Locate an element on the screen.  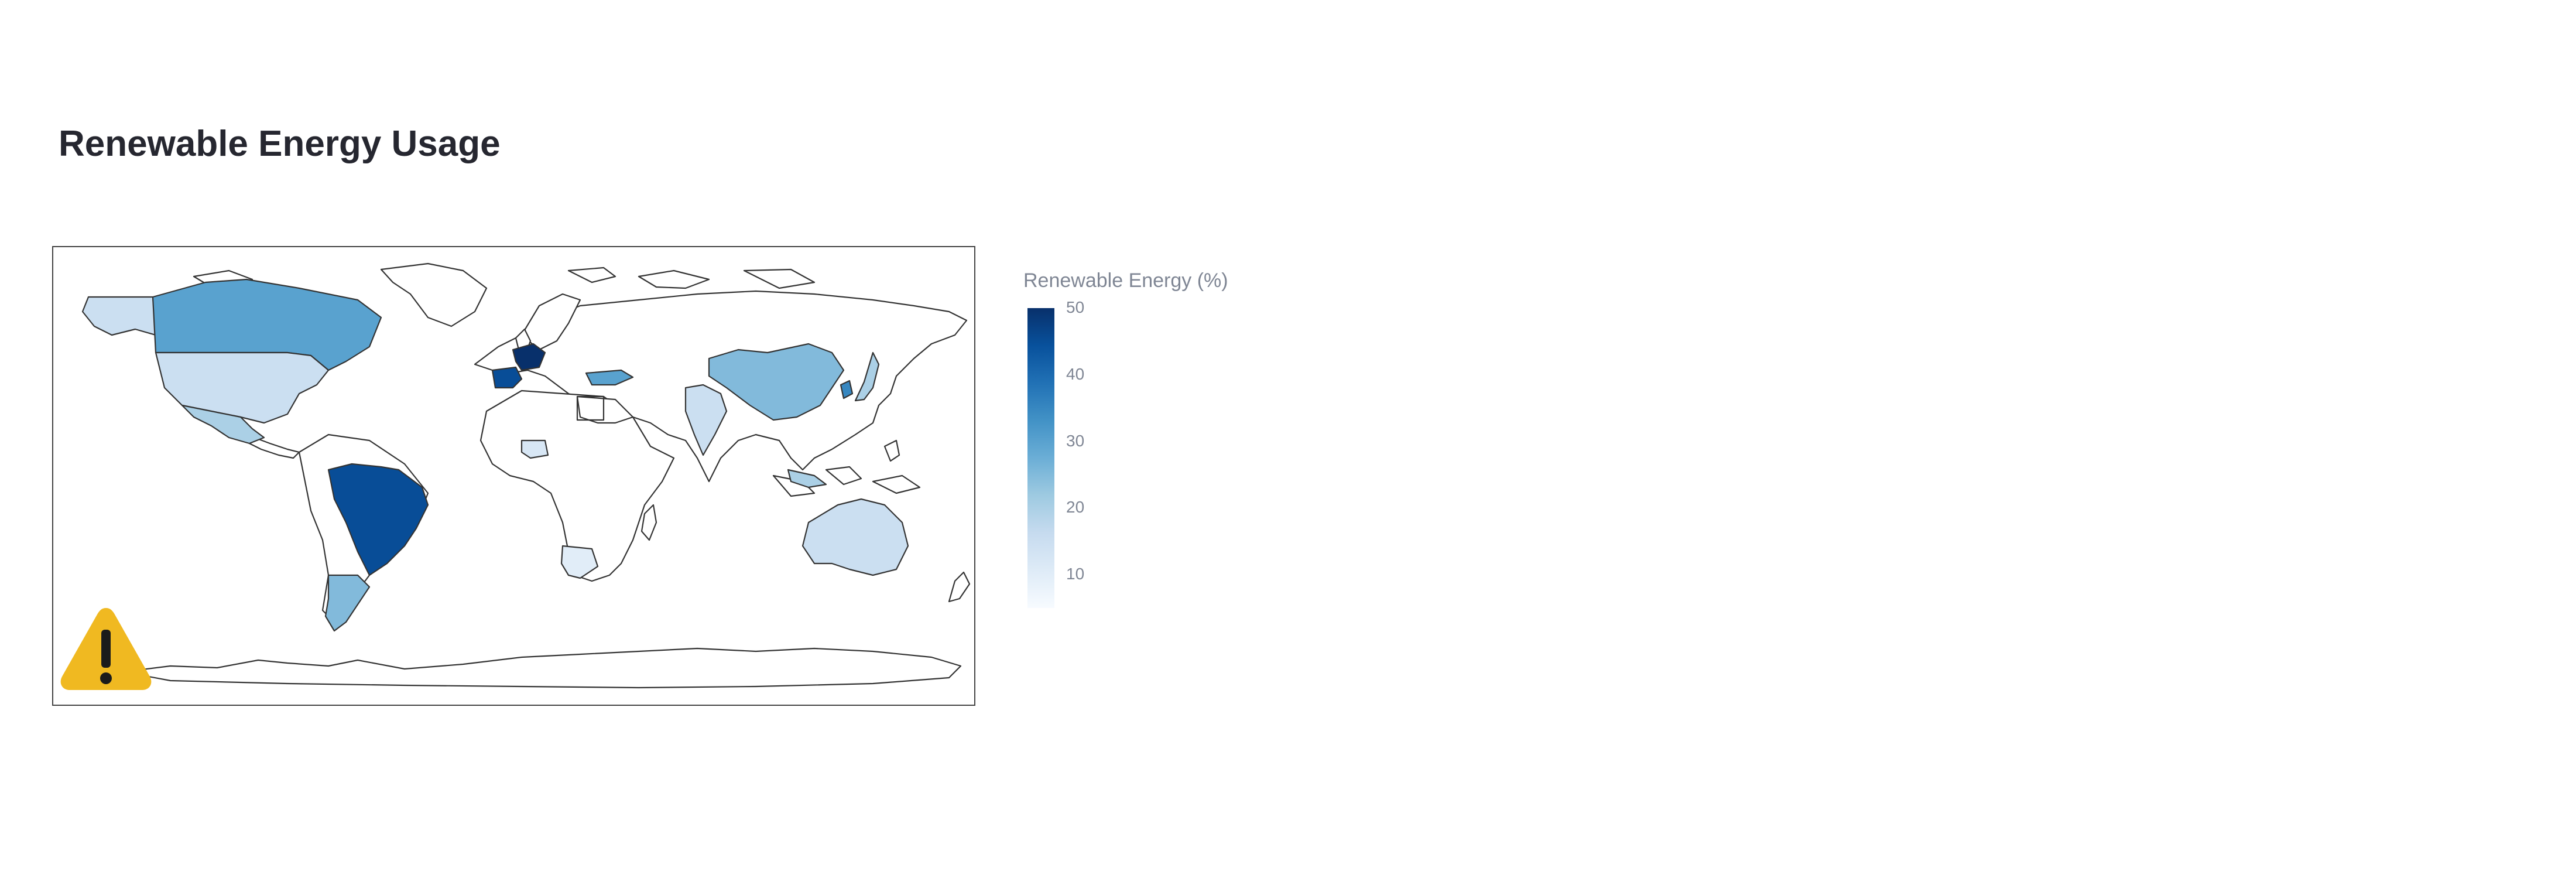
region-alaska is located at coordinates (119, 316).